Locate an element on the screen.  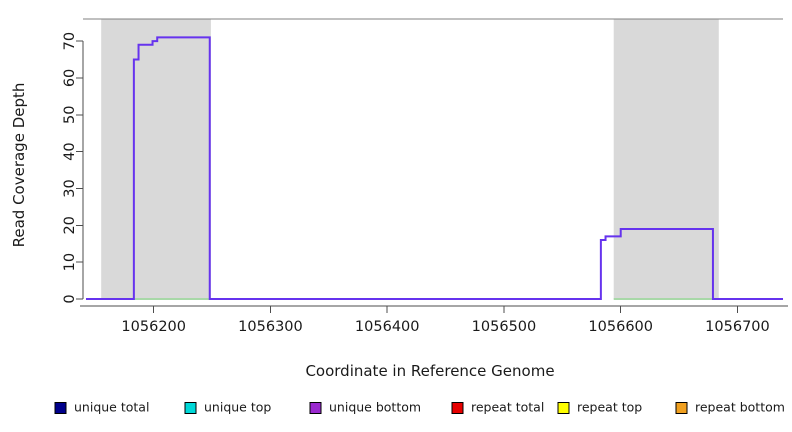
legend-swatch-unique-total is located at coordinates (60, 408).